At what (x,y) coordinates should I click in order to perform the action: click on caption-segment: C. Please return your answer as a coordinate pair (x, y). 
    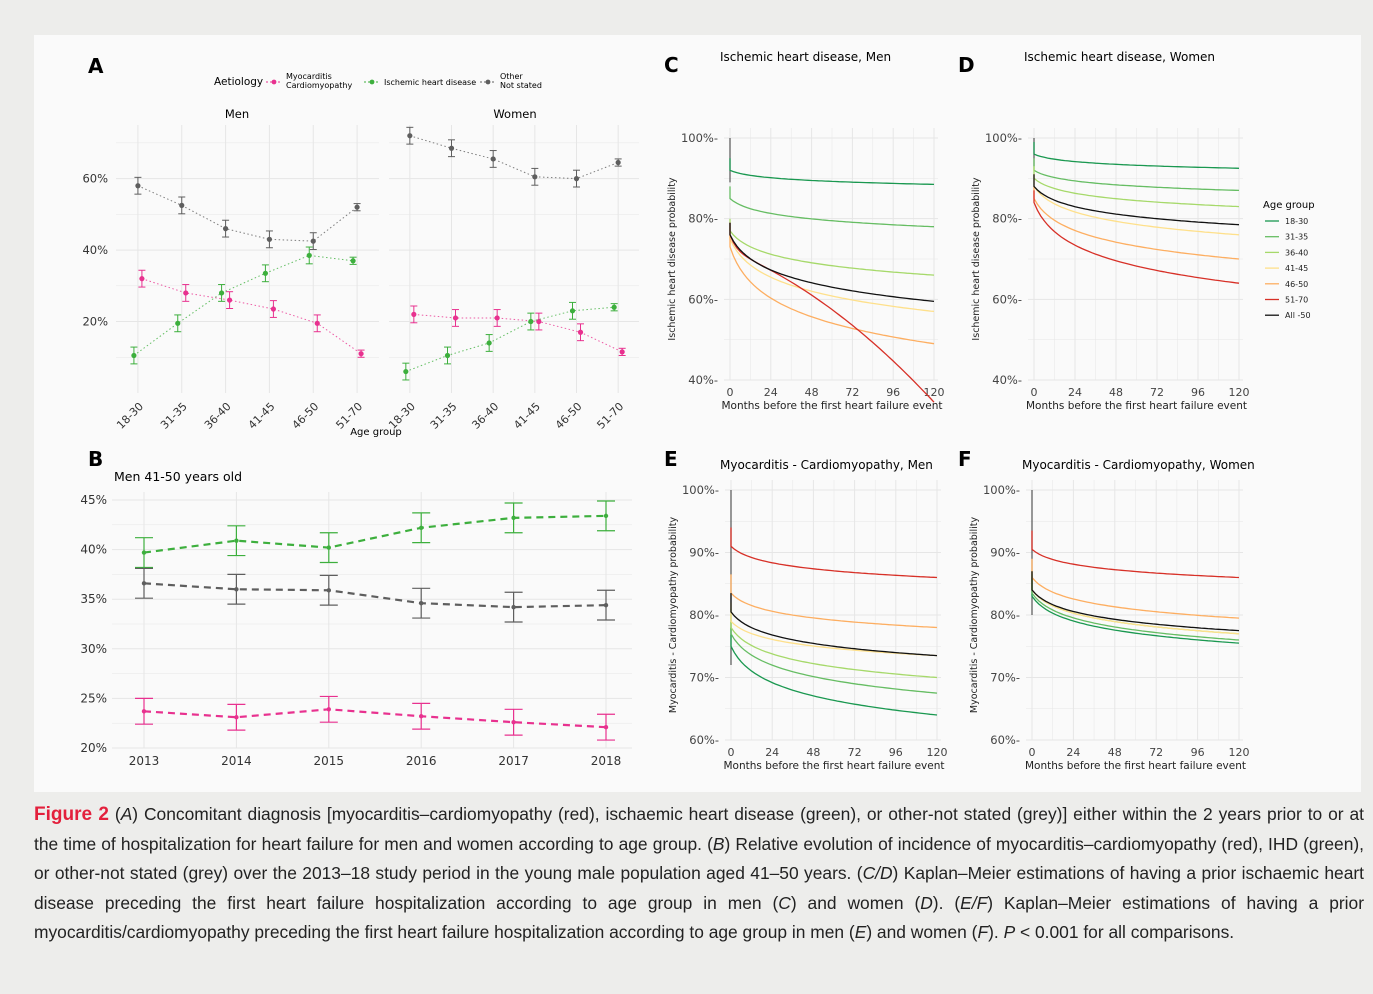
    Looking at the image, I should click on (784, 902).